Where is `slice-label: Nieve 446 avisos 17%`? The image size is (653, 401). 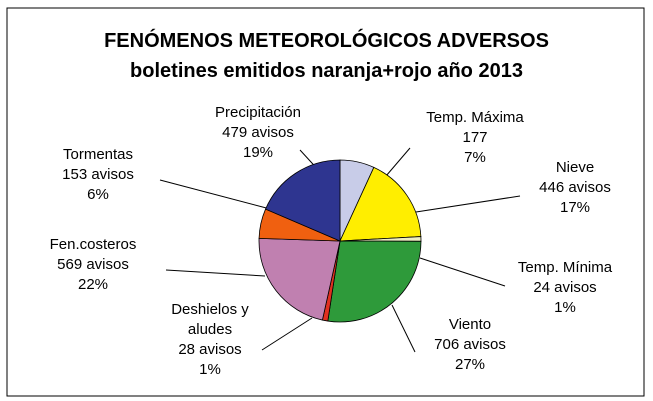 slice-label: Nieve 446 avisos 17% is located at coordinates (575, 188).